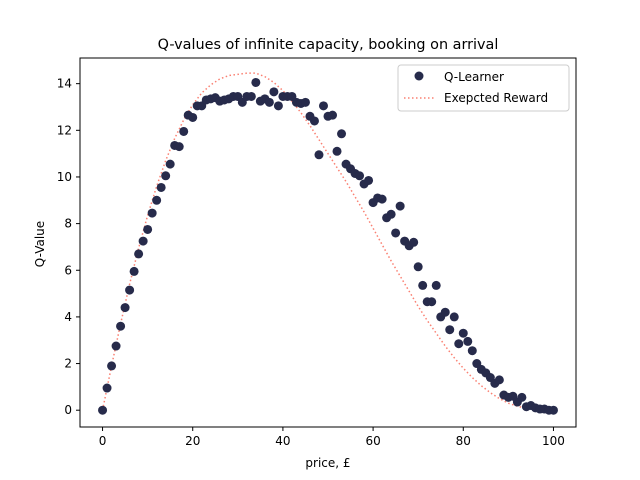 This screenshot has height=480, width=640. Describe the element at coordinates (192, 441) in the screenshot. I see `x-tick-label: 20` at that location.